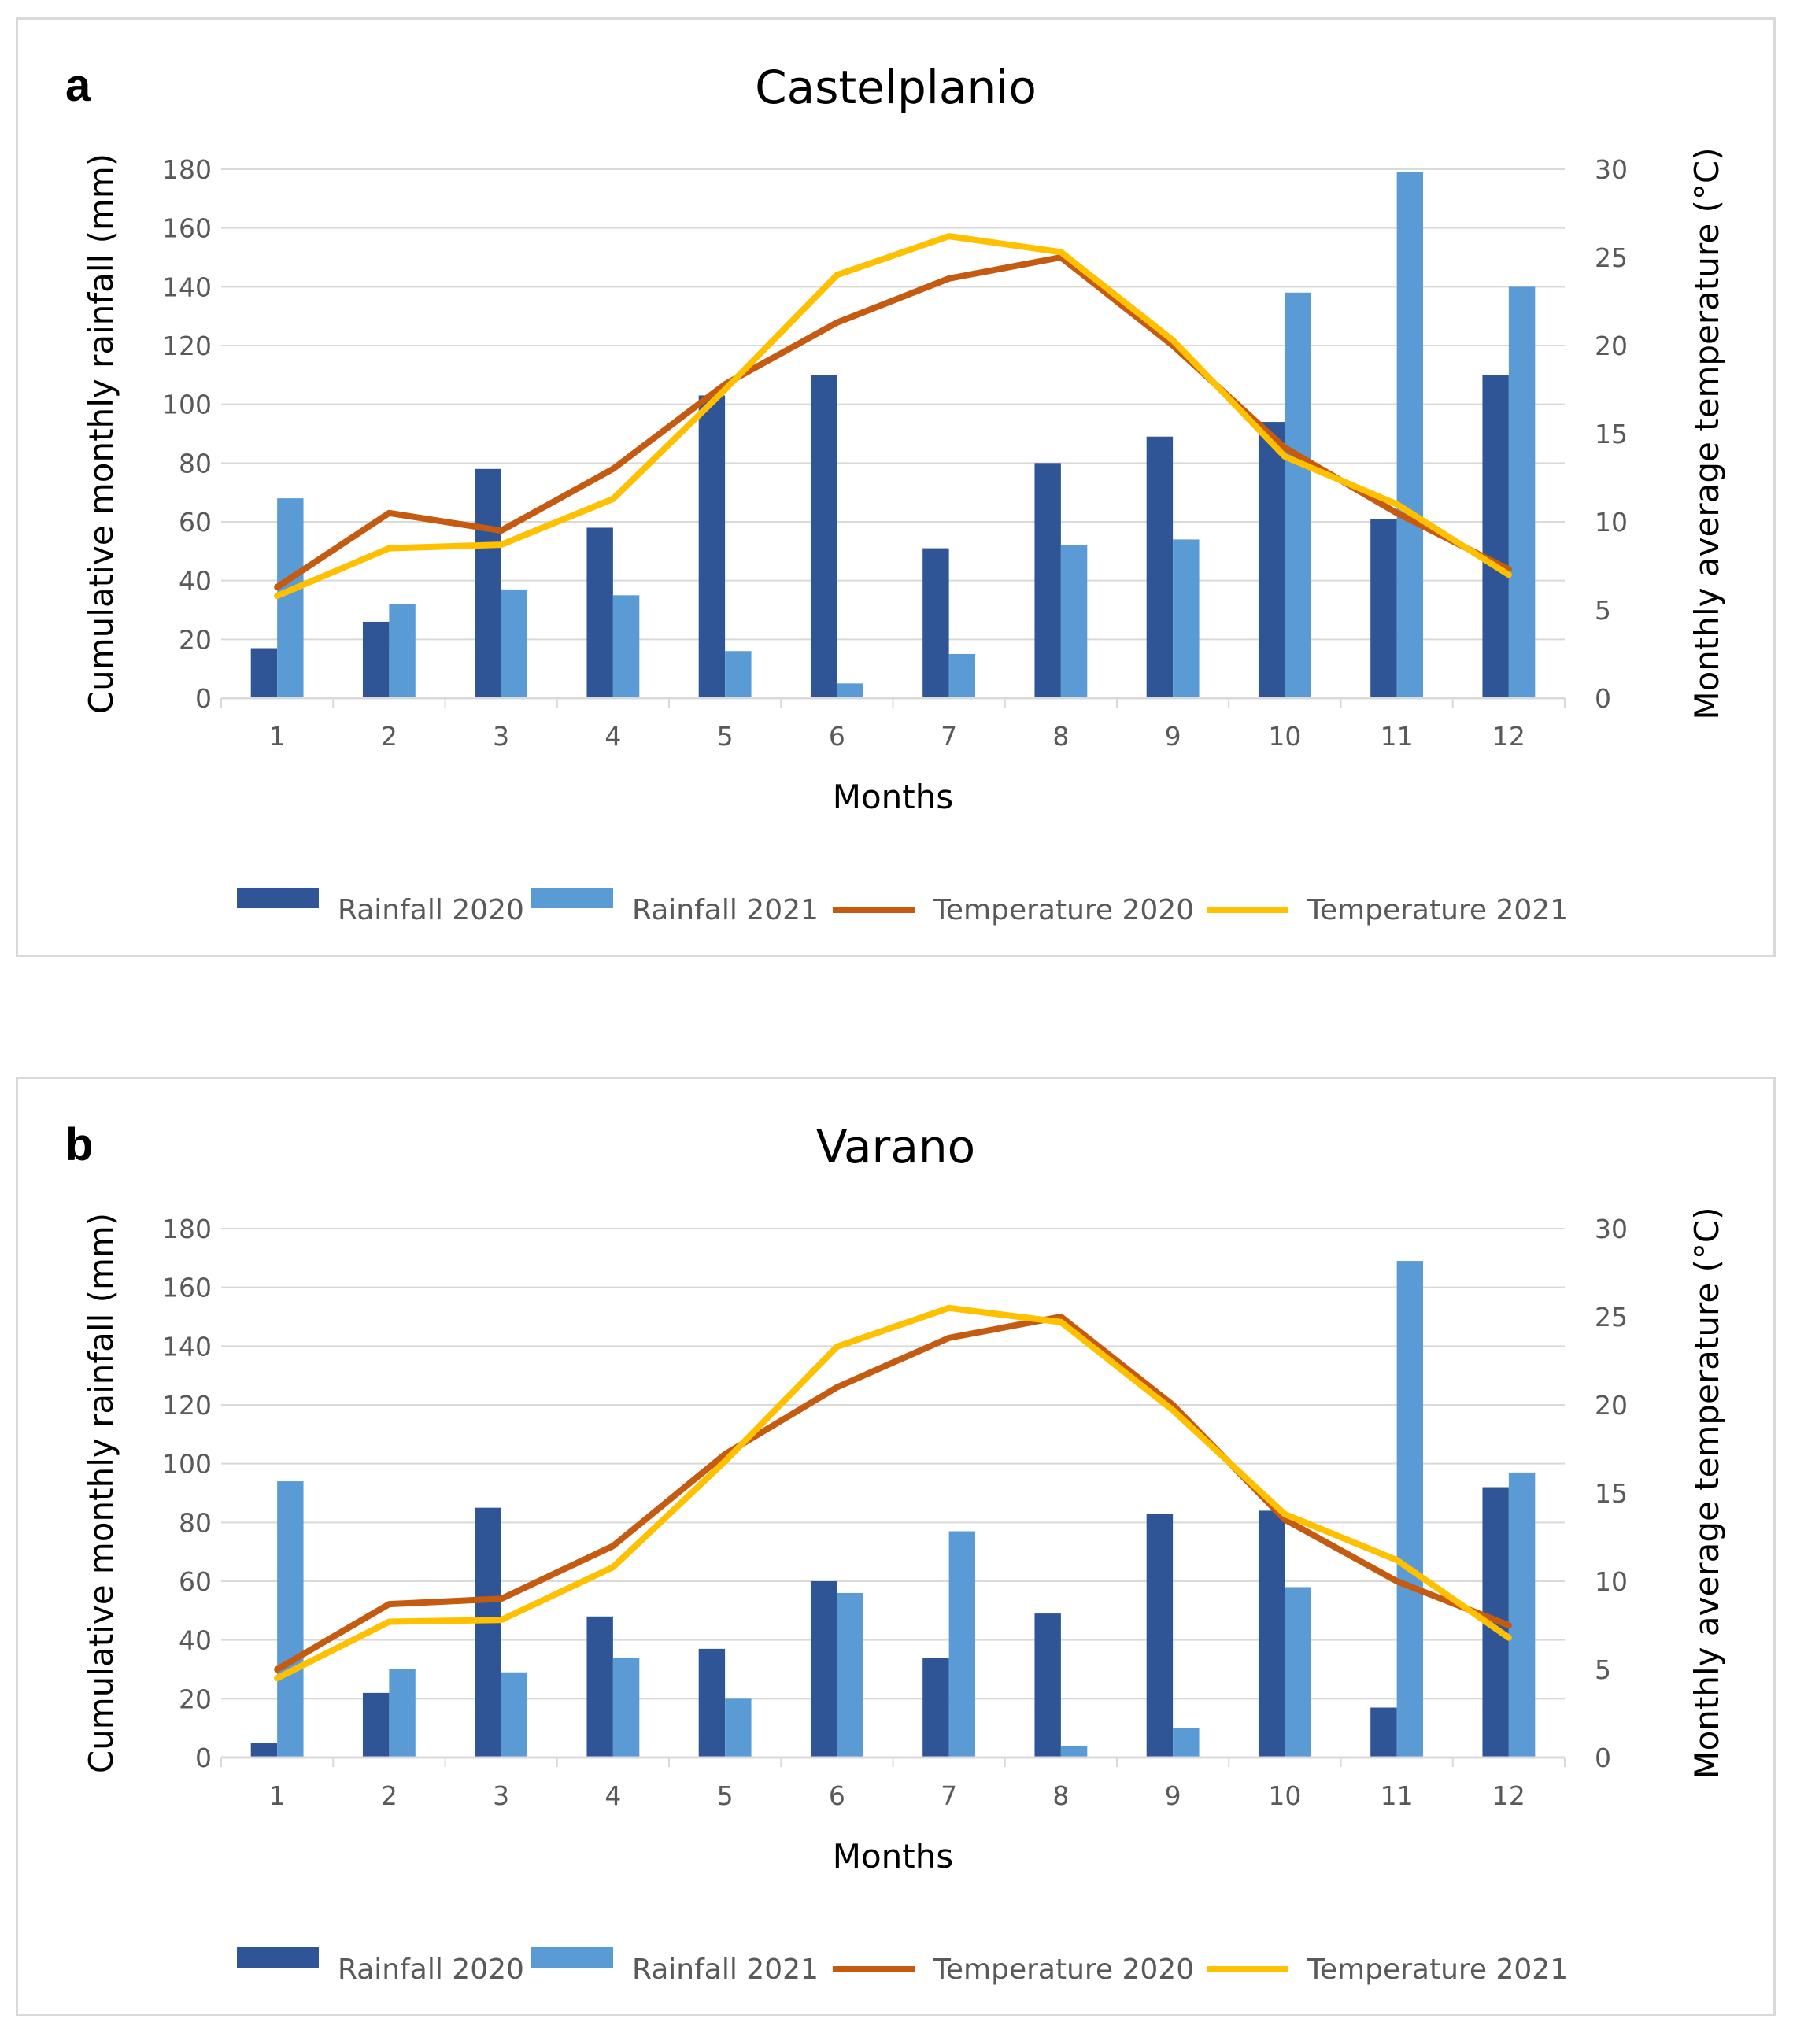 This screenshot has width=1793, height=2044. I want to click on y-tick-label: 140, so click(187, 287).